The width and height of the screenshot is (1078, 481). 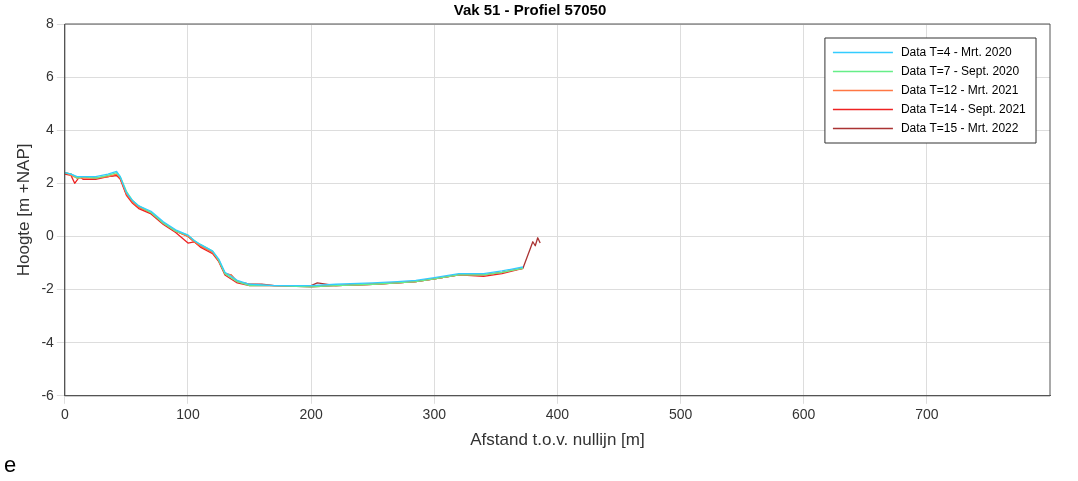 What do you see at coordinates (64, 414) in the screenshot?
I see `x-tick-label: 0` at bounding box center [64, 414].